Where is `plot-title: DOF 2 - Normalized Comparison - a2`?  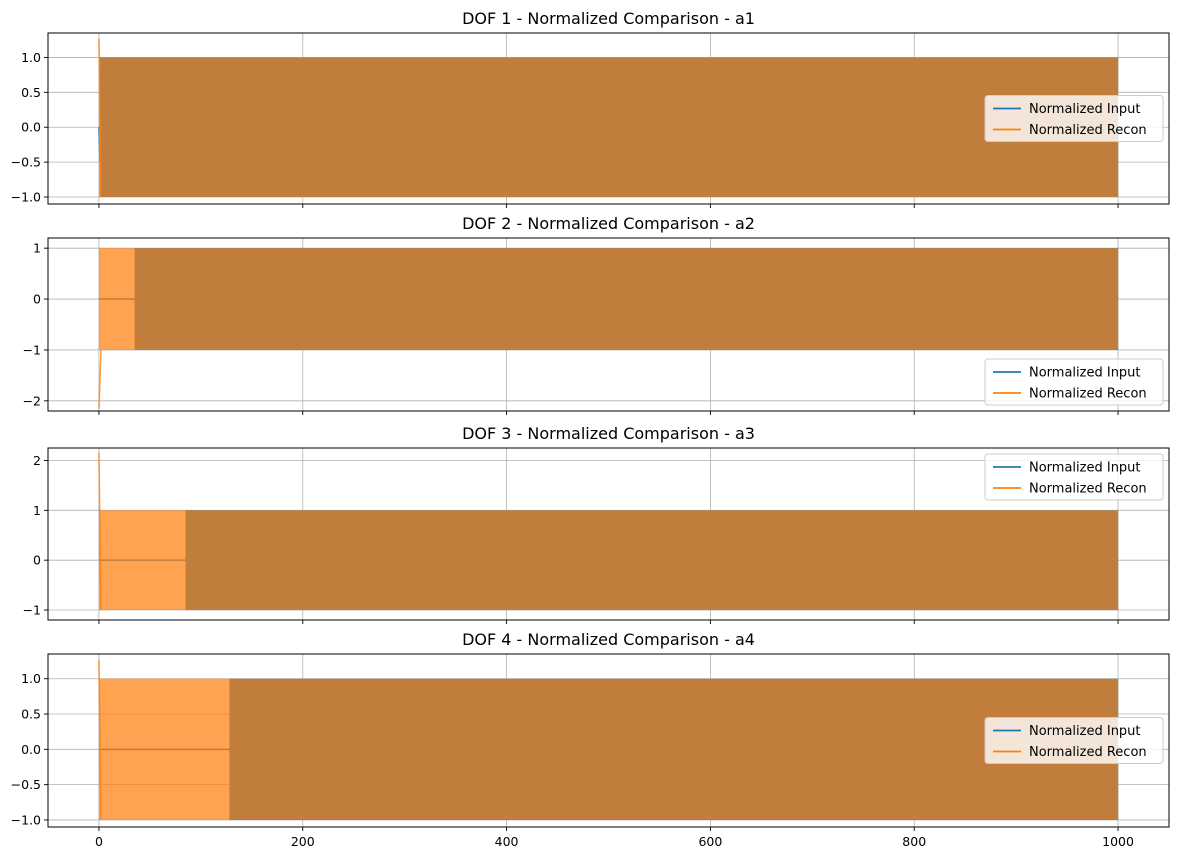 plot-title: DOF 2 - Normalized Comparison - a2 is located at coordinates (608, 223).